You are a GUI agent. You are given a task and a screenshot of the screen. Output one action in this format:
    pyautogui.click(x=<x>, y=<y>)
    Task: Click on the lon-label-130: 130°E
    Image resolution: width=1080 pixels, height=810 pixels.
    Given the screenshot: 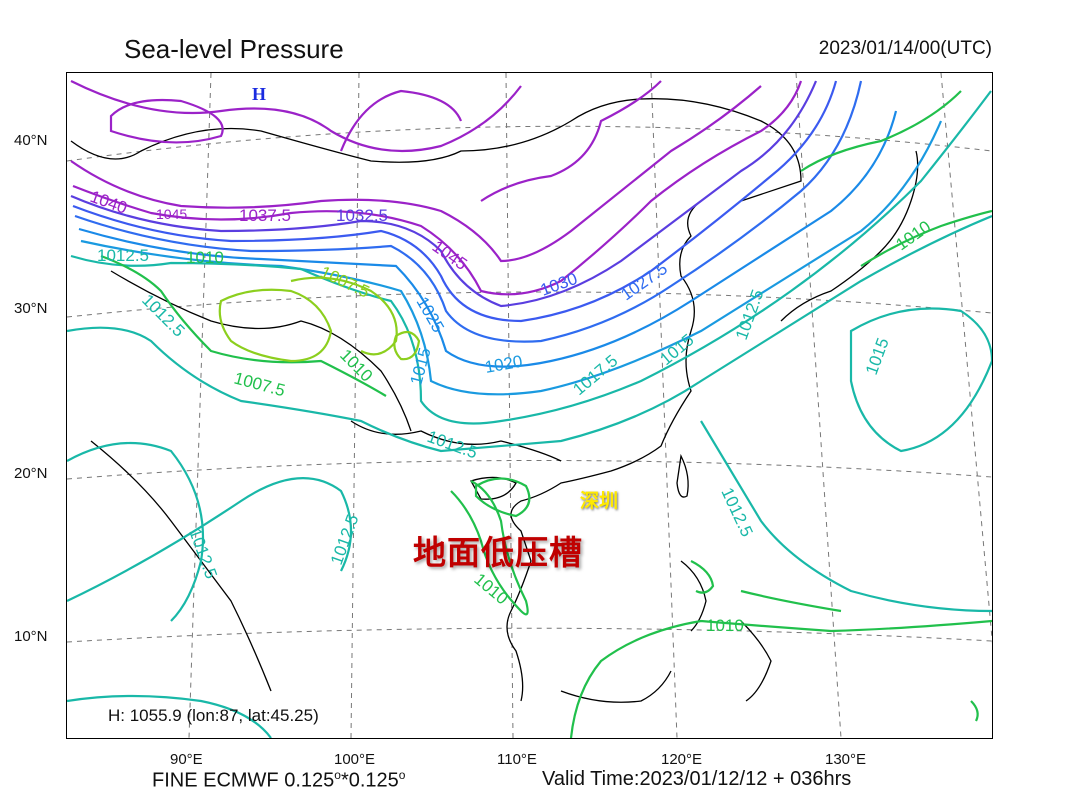 What is the action you would take?
    pyautogui.click(x=846, y=759)
    